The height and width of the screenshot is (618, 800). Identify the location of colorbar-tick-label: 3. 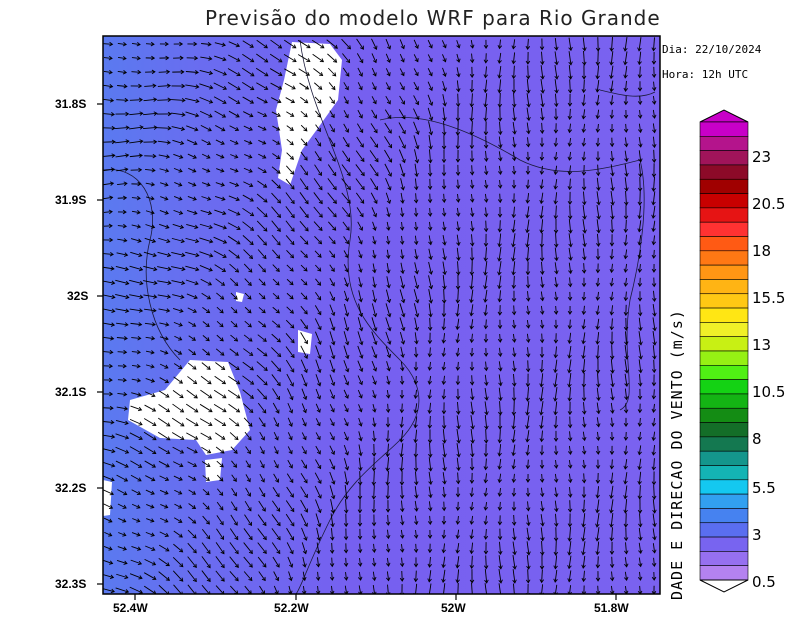
(757, 535).